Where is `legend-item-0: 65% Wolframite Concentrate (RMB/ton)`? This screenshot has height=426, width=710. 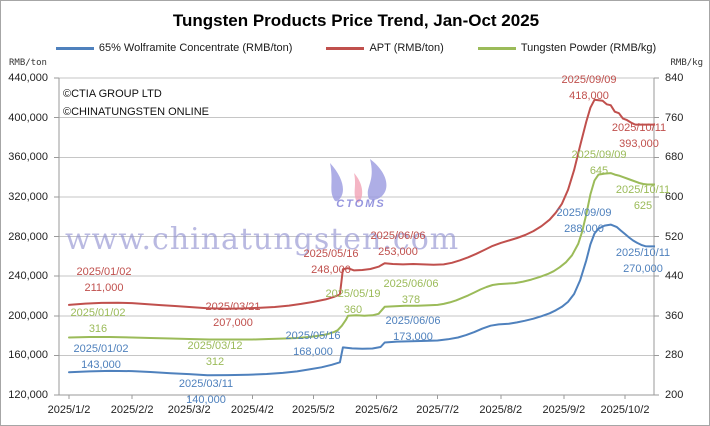
legend-item-0: 65% Wolframite Concentrate (RMB/ton) is located at coordinates (174, 48).